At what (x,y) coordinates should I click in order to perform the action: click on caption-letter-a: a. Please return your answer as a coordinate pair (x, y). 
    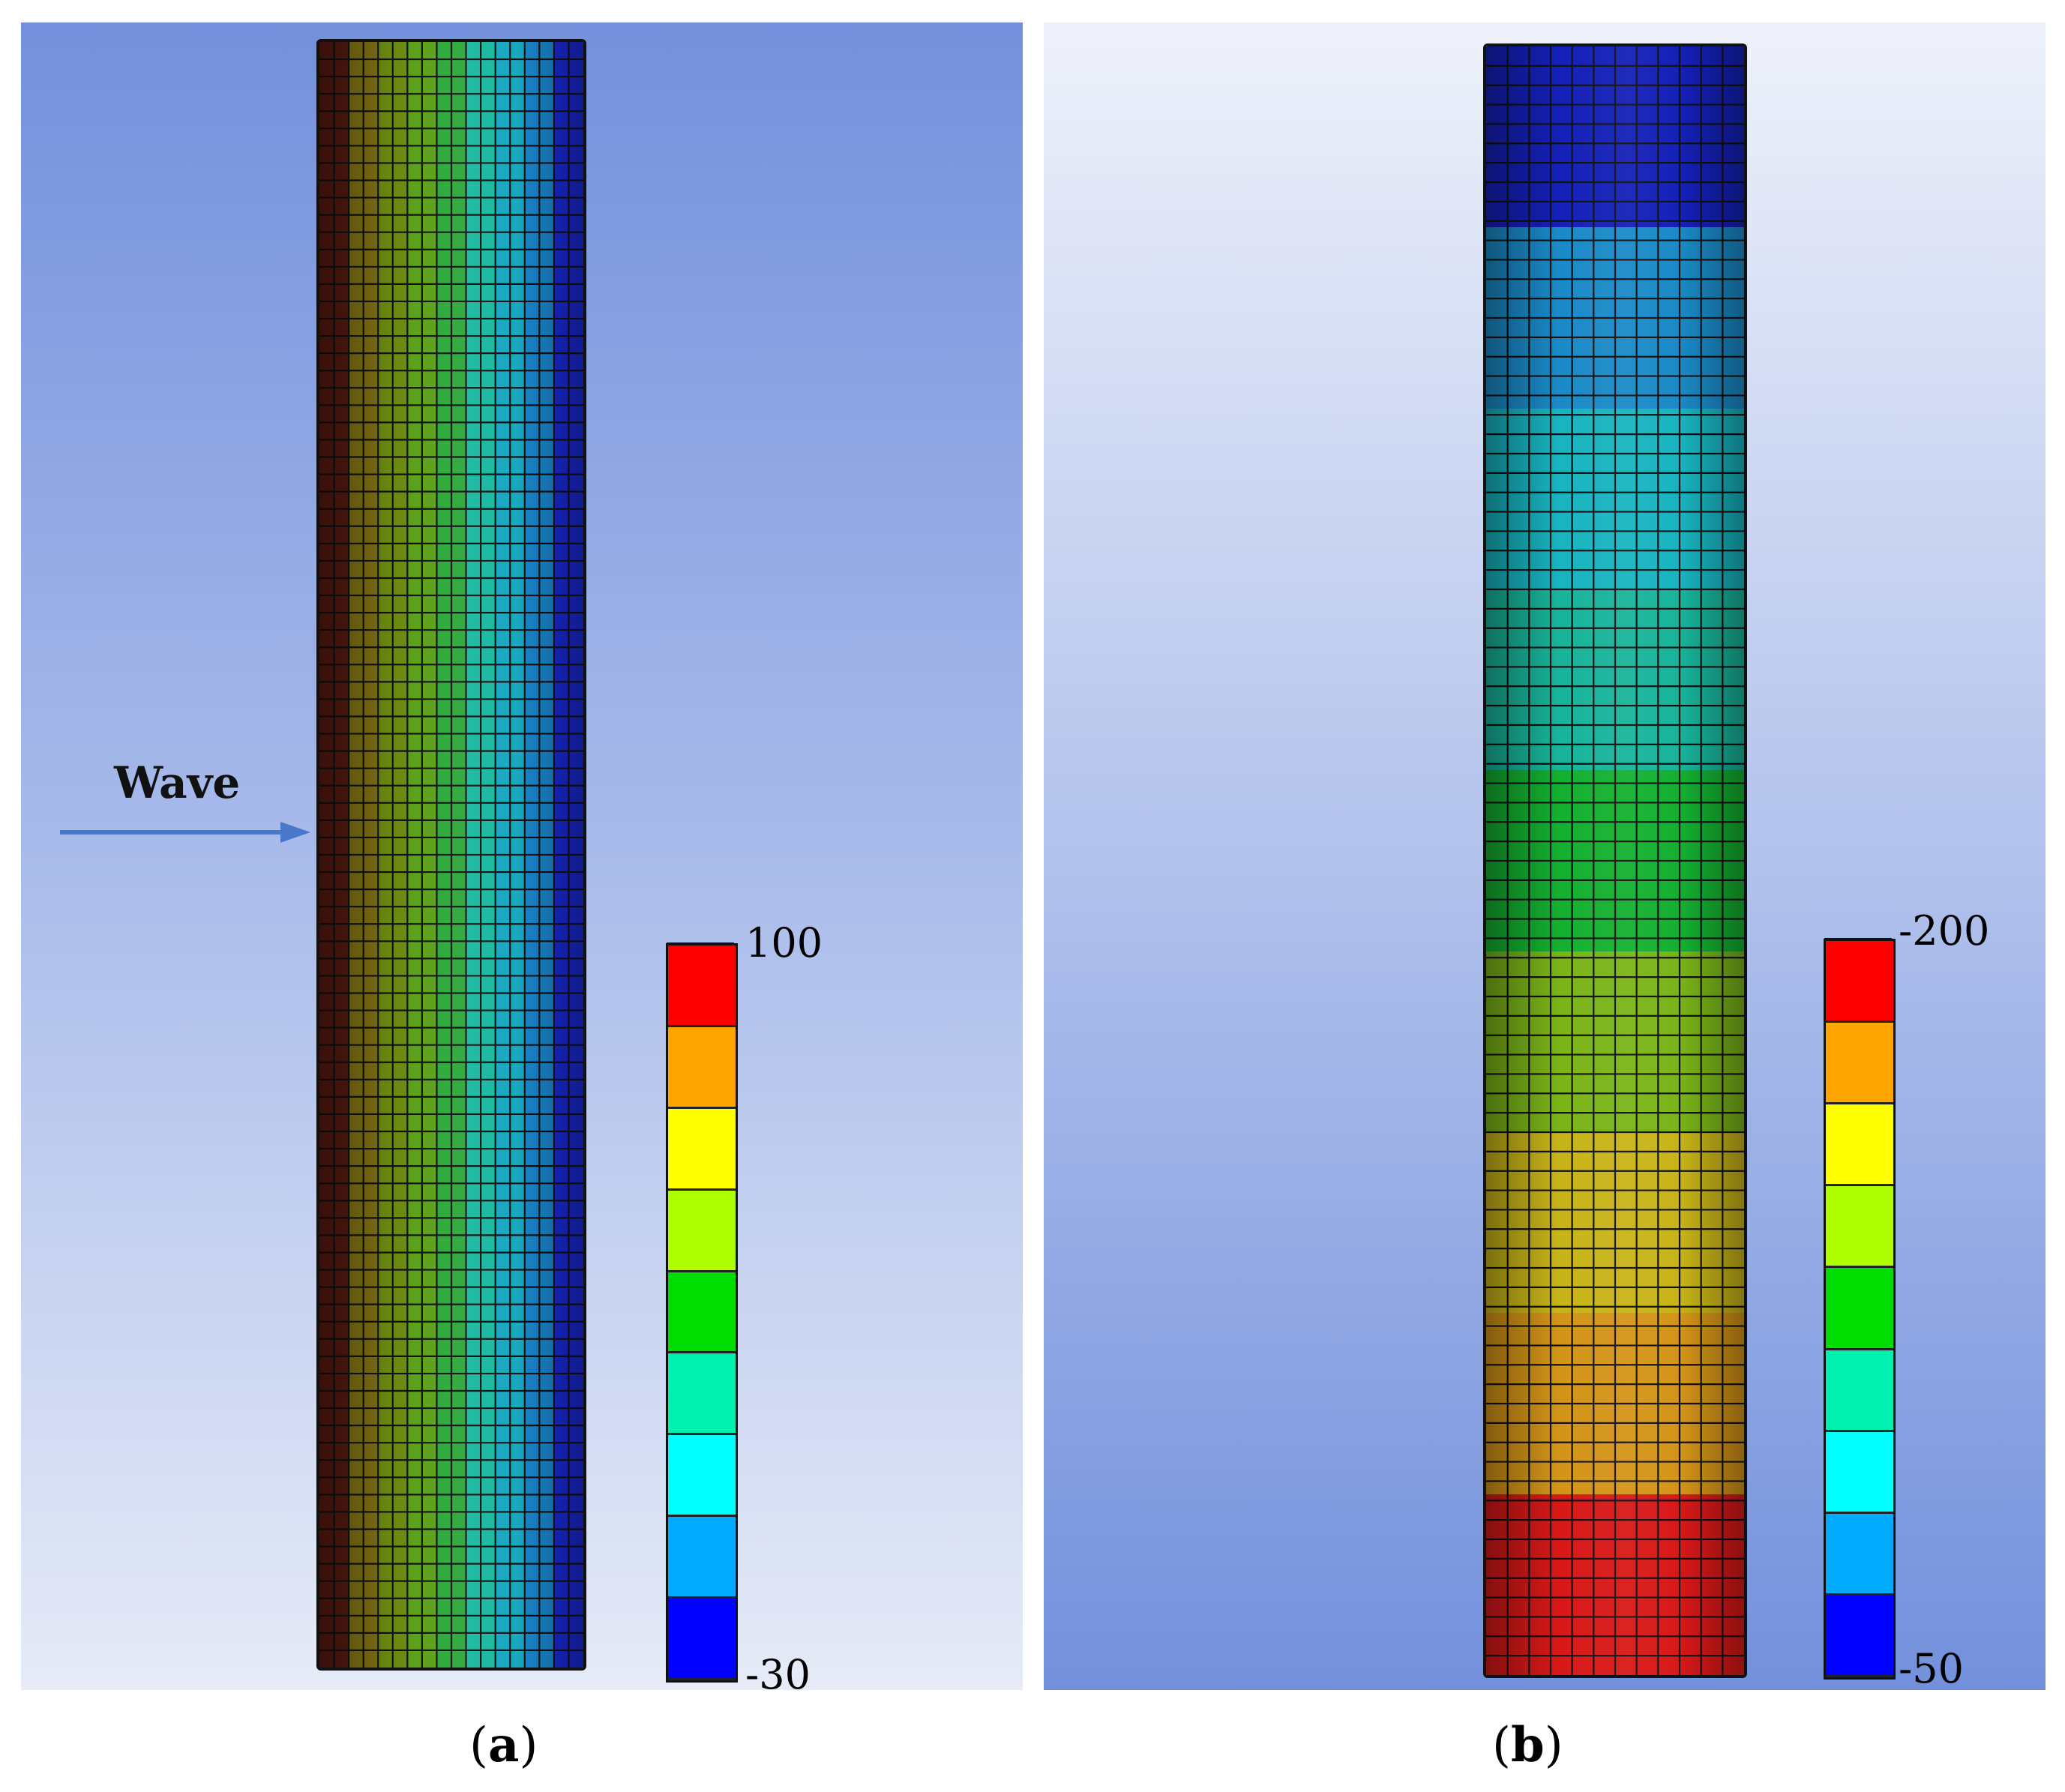
    Looking at the image, I should click on (503, 1745).